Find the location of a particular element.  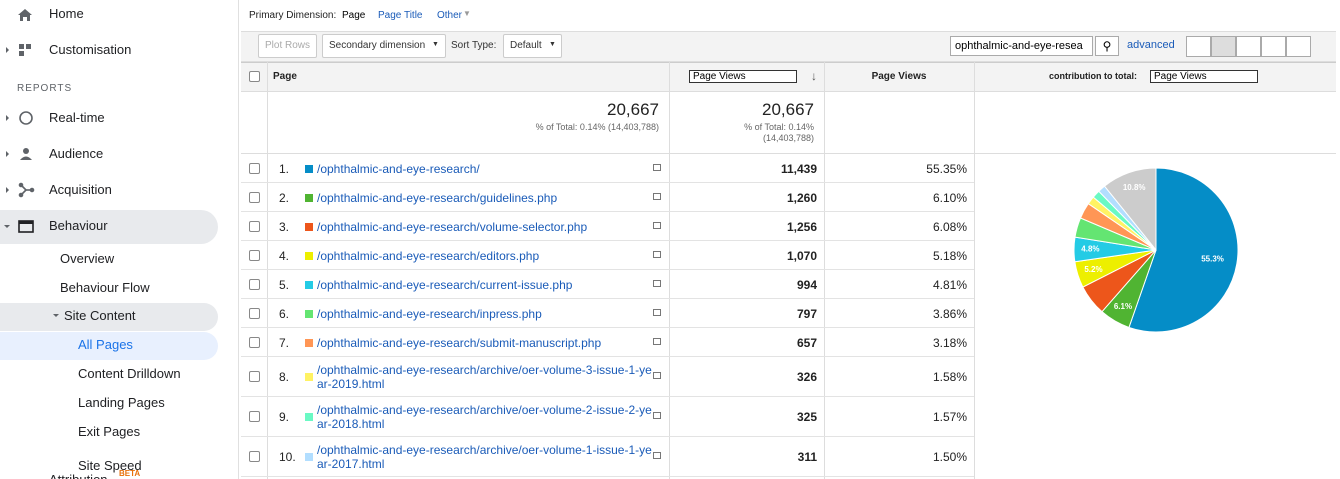

nav-item: Customisation is located at coordinates (90, 49).